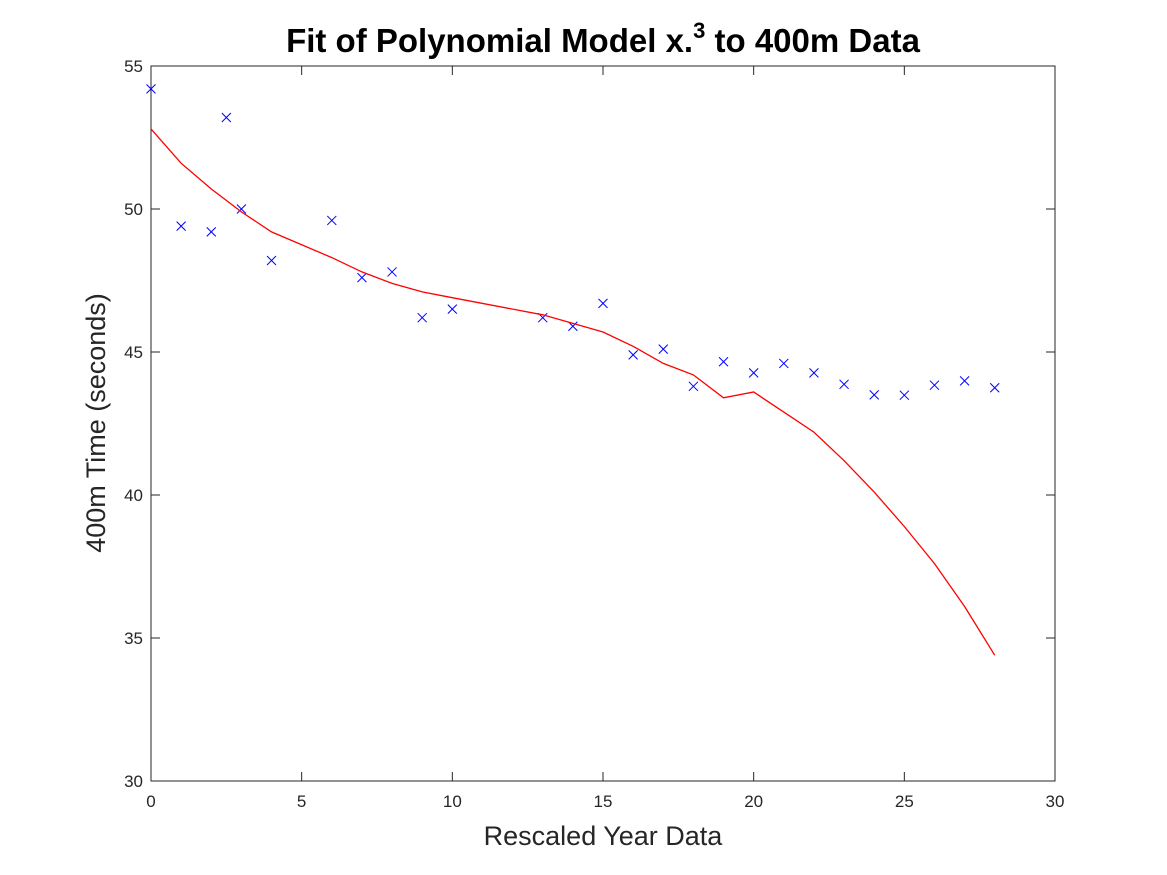 The width and height of the screenshot is (1167, 875). What do you see at coordinates (133, 209) in the screenshot?
I see `y-tick-label: 50` at bounding box center [133, 209].